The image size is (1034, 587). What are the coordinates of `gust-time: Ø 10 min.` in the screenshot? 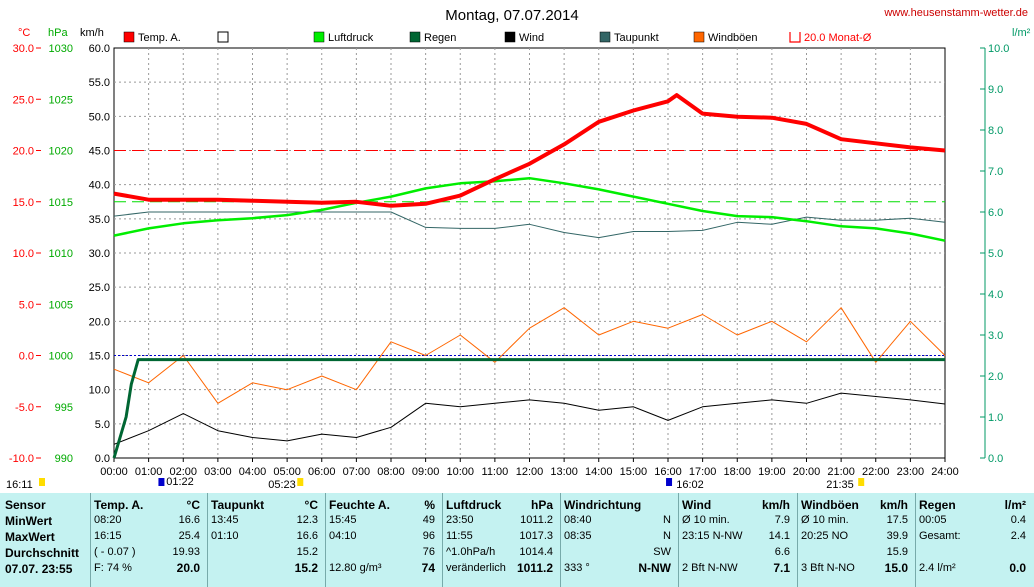 It's located at (825, 520).